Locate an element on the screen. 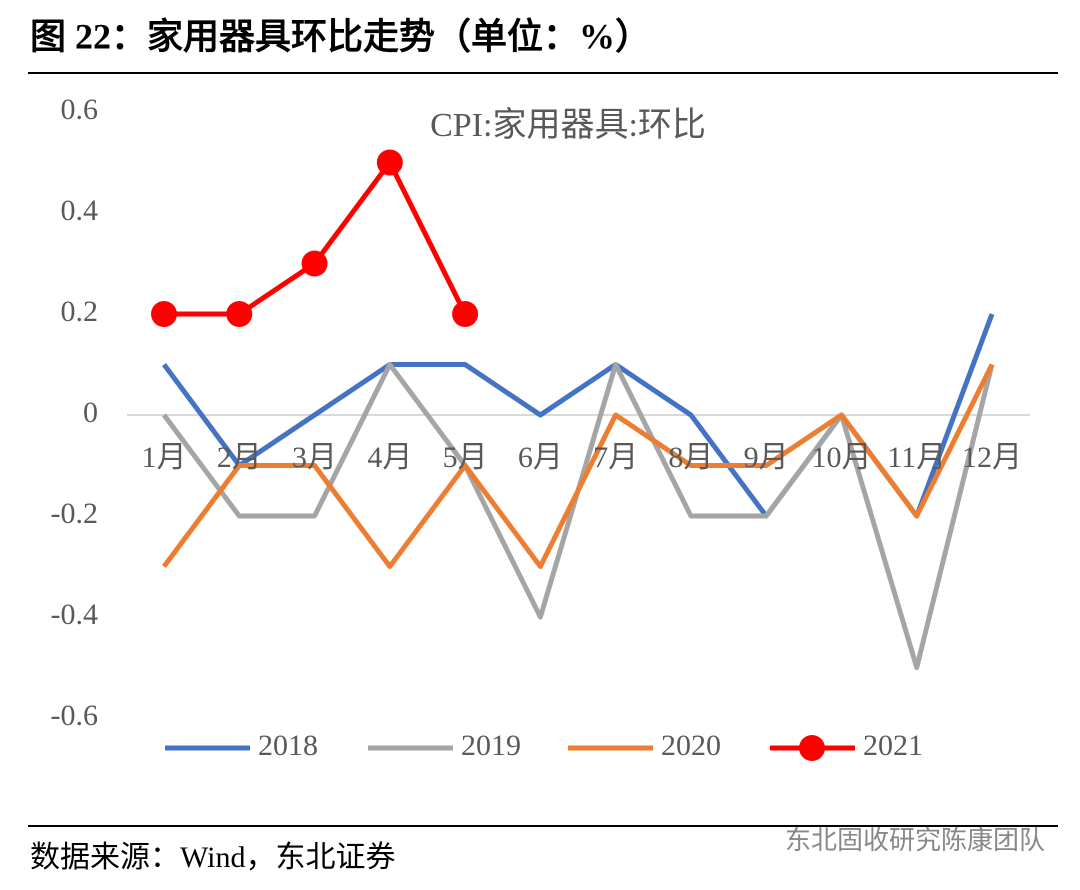 The height and width of the screenshot is (890, 1080). y-tick-label: -0.6 is located at coordinates (75, 715).